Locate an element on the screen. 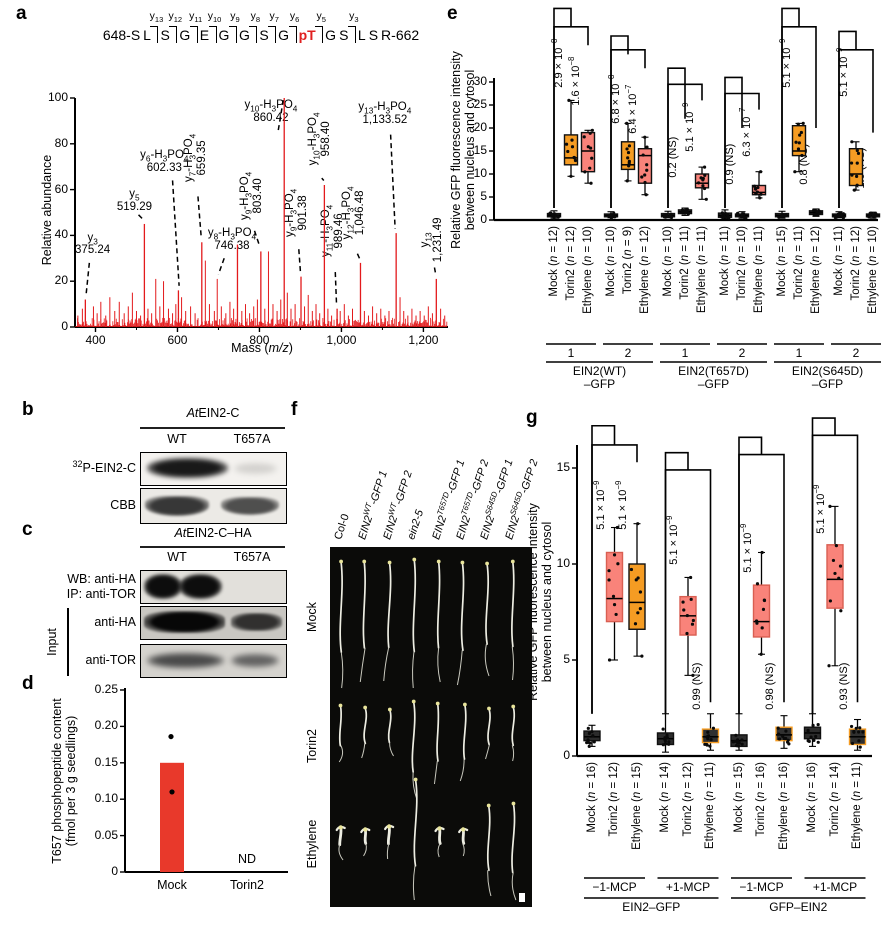 This screenshot has height=929, width=886. g-p-value-label: 0.93 (NS) is located at coordinates (843, 686).